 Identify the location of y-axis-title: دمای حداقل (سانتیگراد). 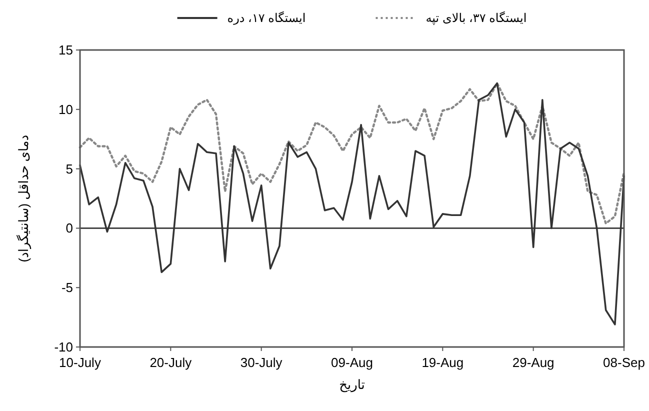
(24, 198).